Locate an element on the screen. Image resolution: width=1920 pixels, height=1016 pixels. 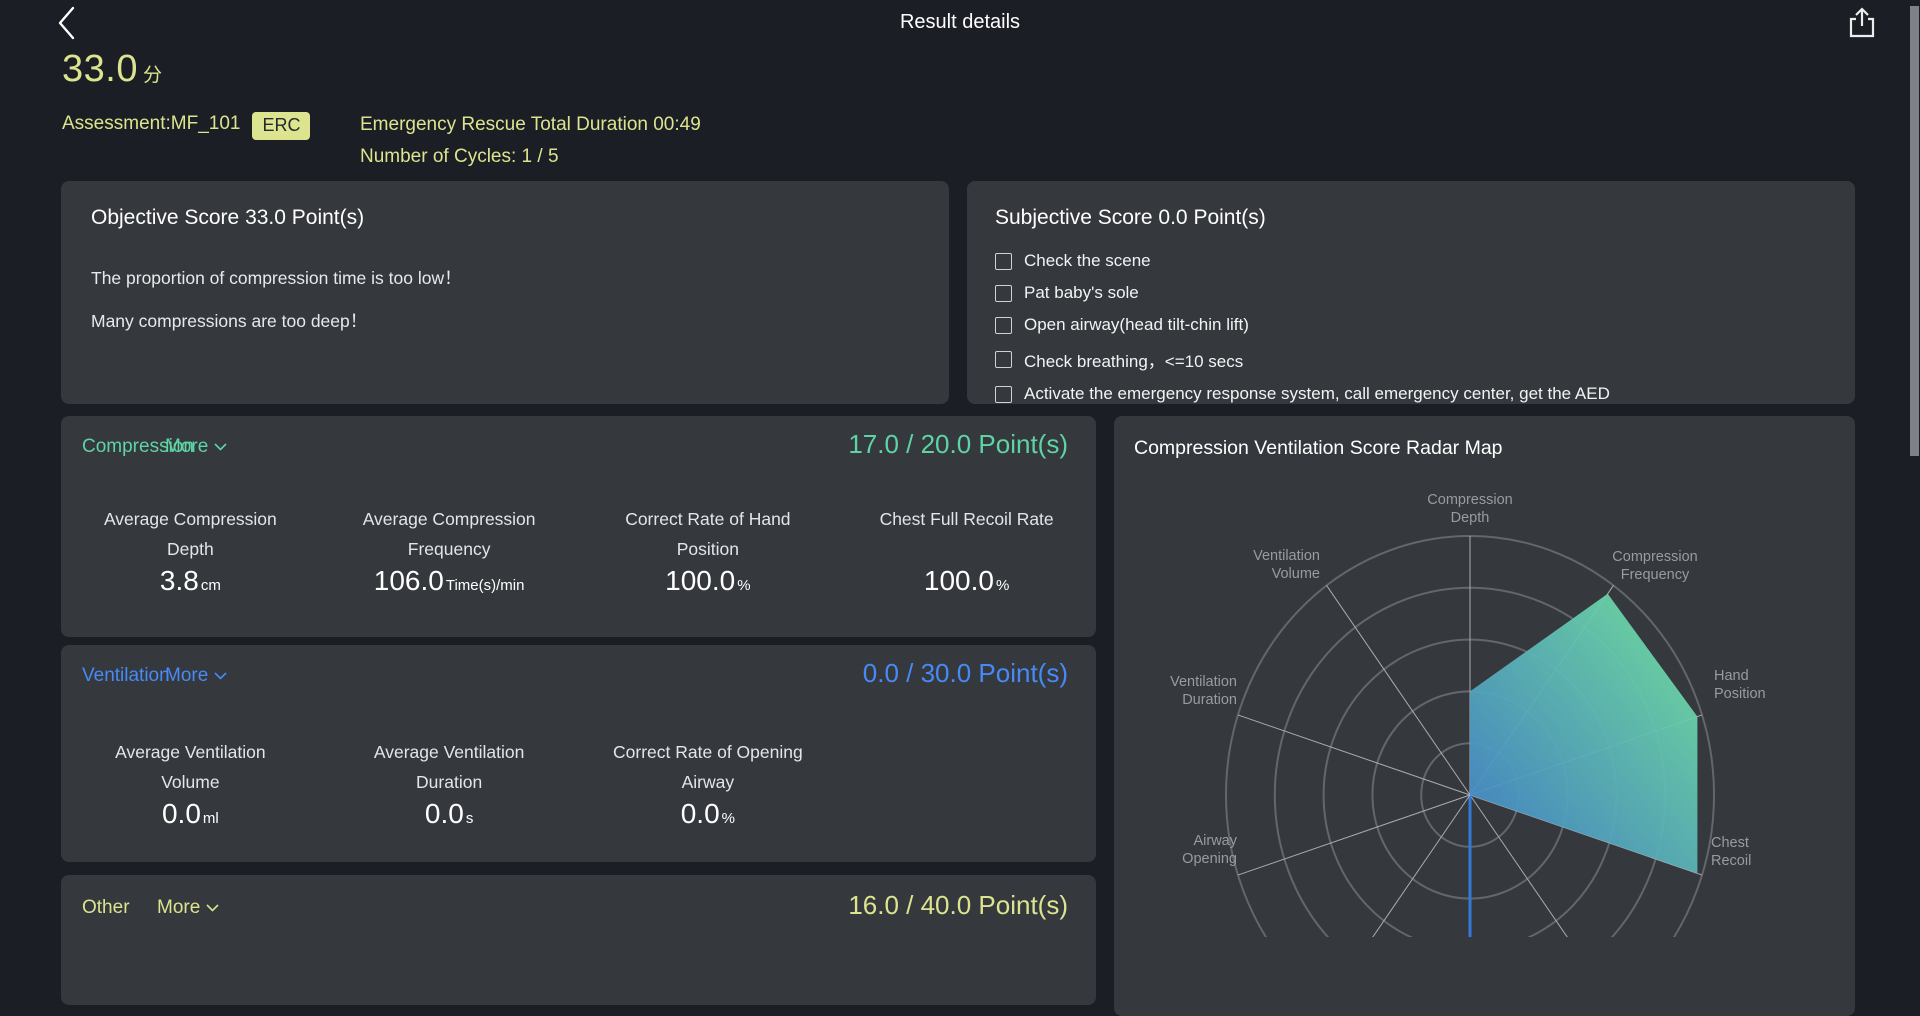
compression-more-button: More is located at coordinates (196, 447).